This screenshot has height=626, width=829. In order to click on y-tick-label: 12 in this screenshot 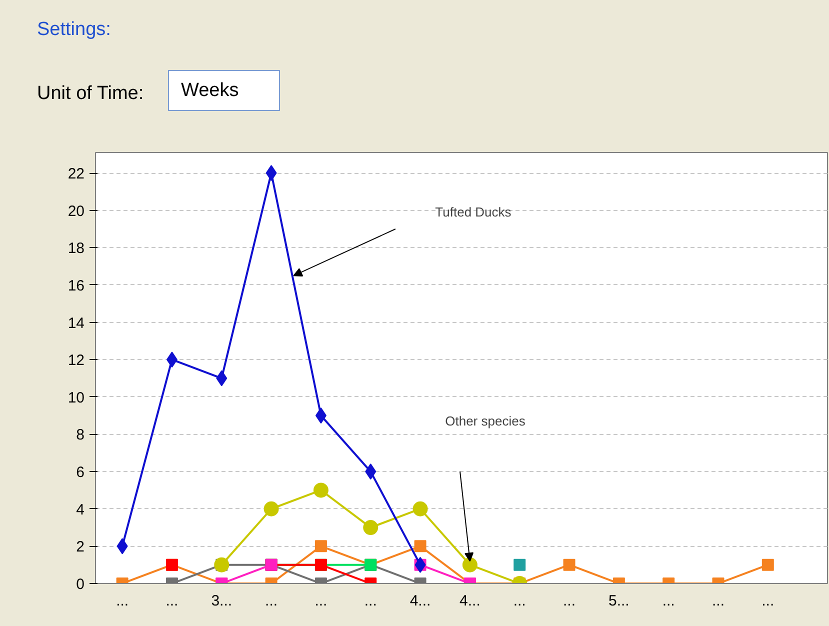, I will do `click(76, 361)`.